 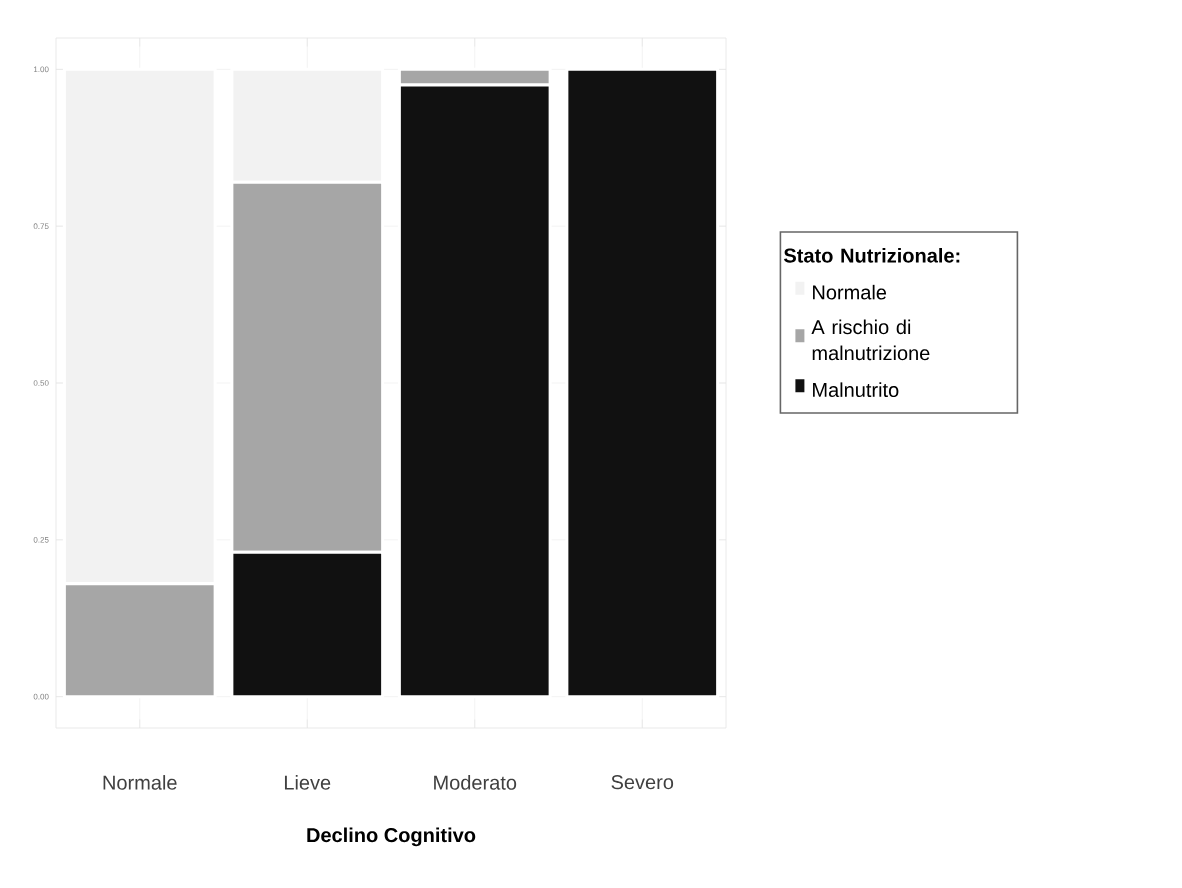 What do you see at coordinates (642, 782) in the screenshot?
I see `x-tick-label: Severo` at bounding box center [642, 782].